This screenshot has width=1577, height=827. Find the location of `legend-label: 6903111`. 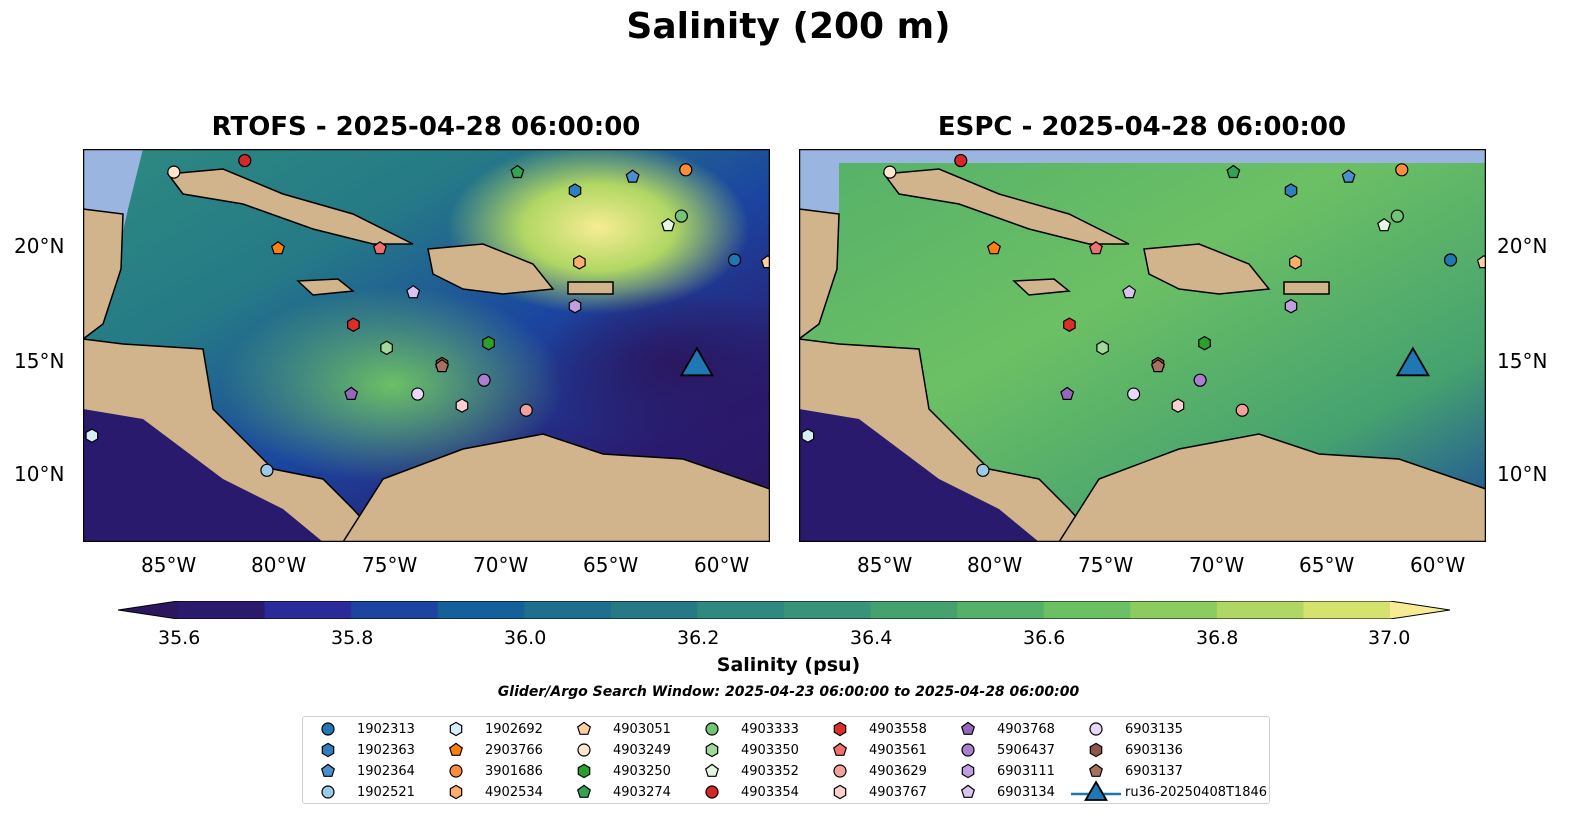

legend-label: 6903111 is located at coordinates (1026, 771).